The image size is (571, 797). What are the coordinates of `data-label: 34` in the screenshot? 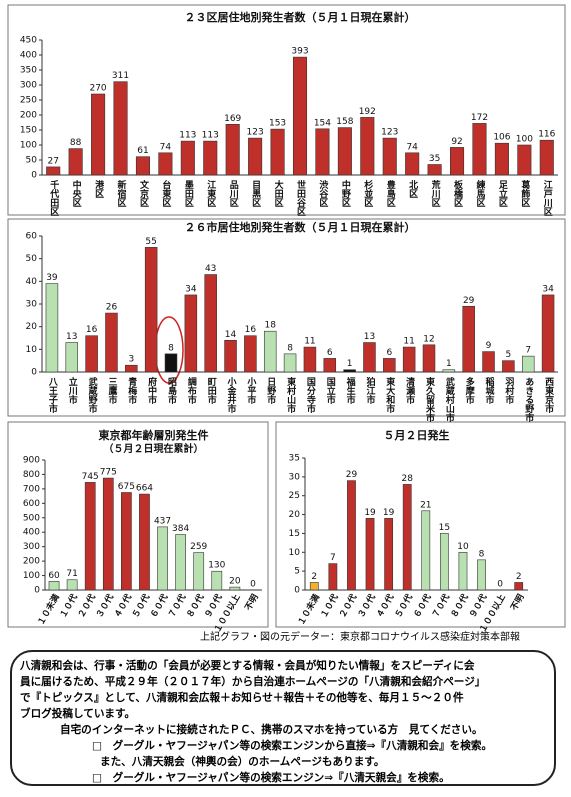 It's located at (548, 289).